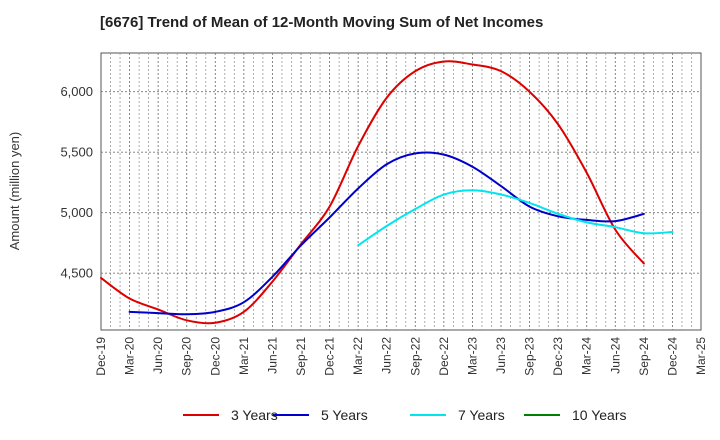 This screenshot has height=440, width=720. I want to click on y-axis-label: Amount (million yen), so click(14, 191).